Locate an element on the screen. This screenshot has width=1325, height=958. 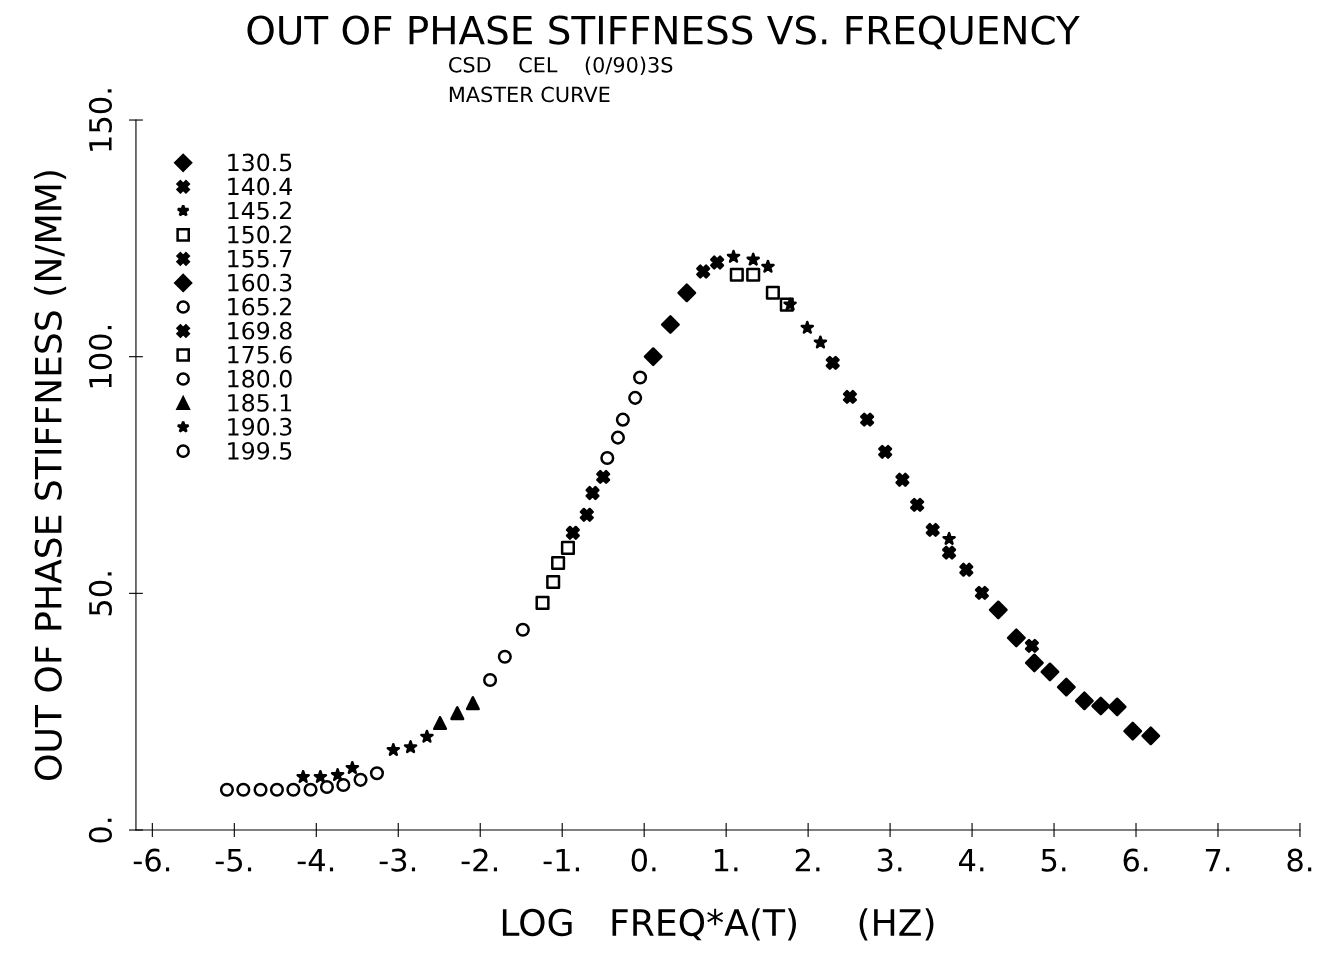
x-tick-label: 6. is located at coordinates (1135, 860).